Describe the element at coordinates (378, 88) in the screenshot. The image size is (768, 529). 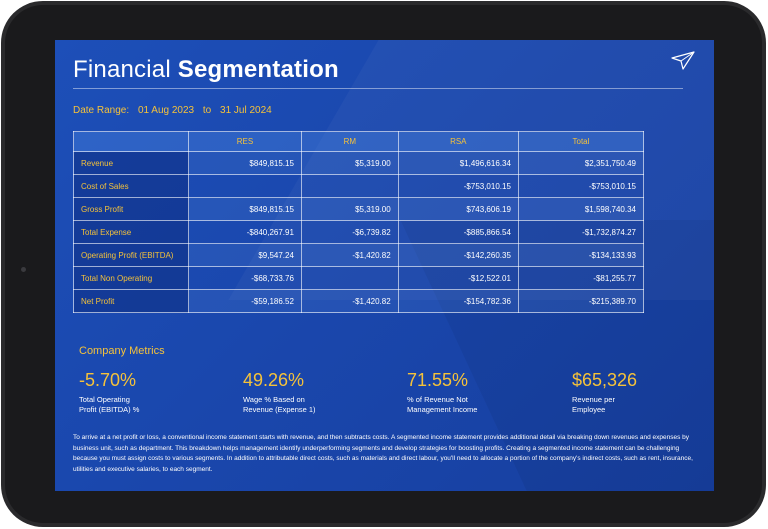
I see `title-divider` at that location.